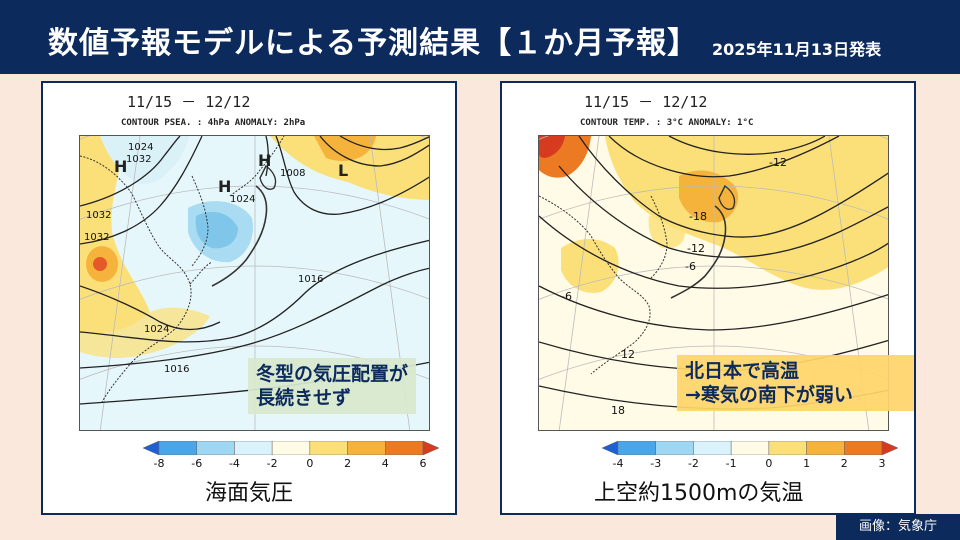 The image size is (960, 540). Describe the element at coordinates (698, 216) in the screenshot. I see `isotherm-label: -18` at that location.